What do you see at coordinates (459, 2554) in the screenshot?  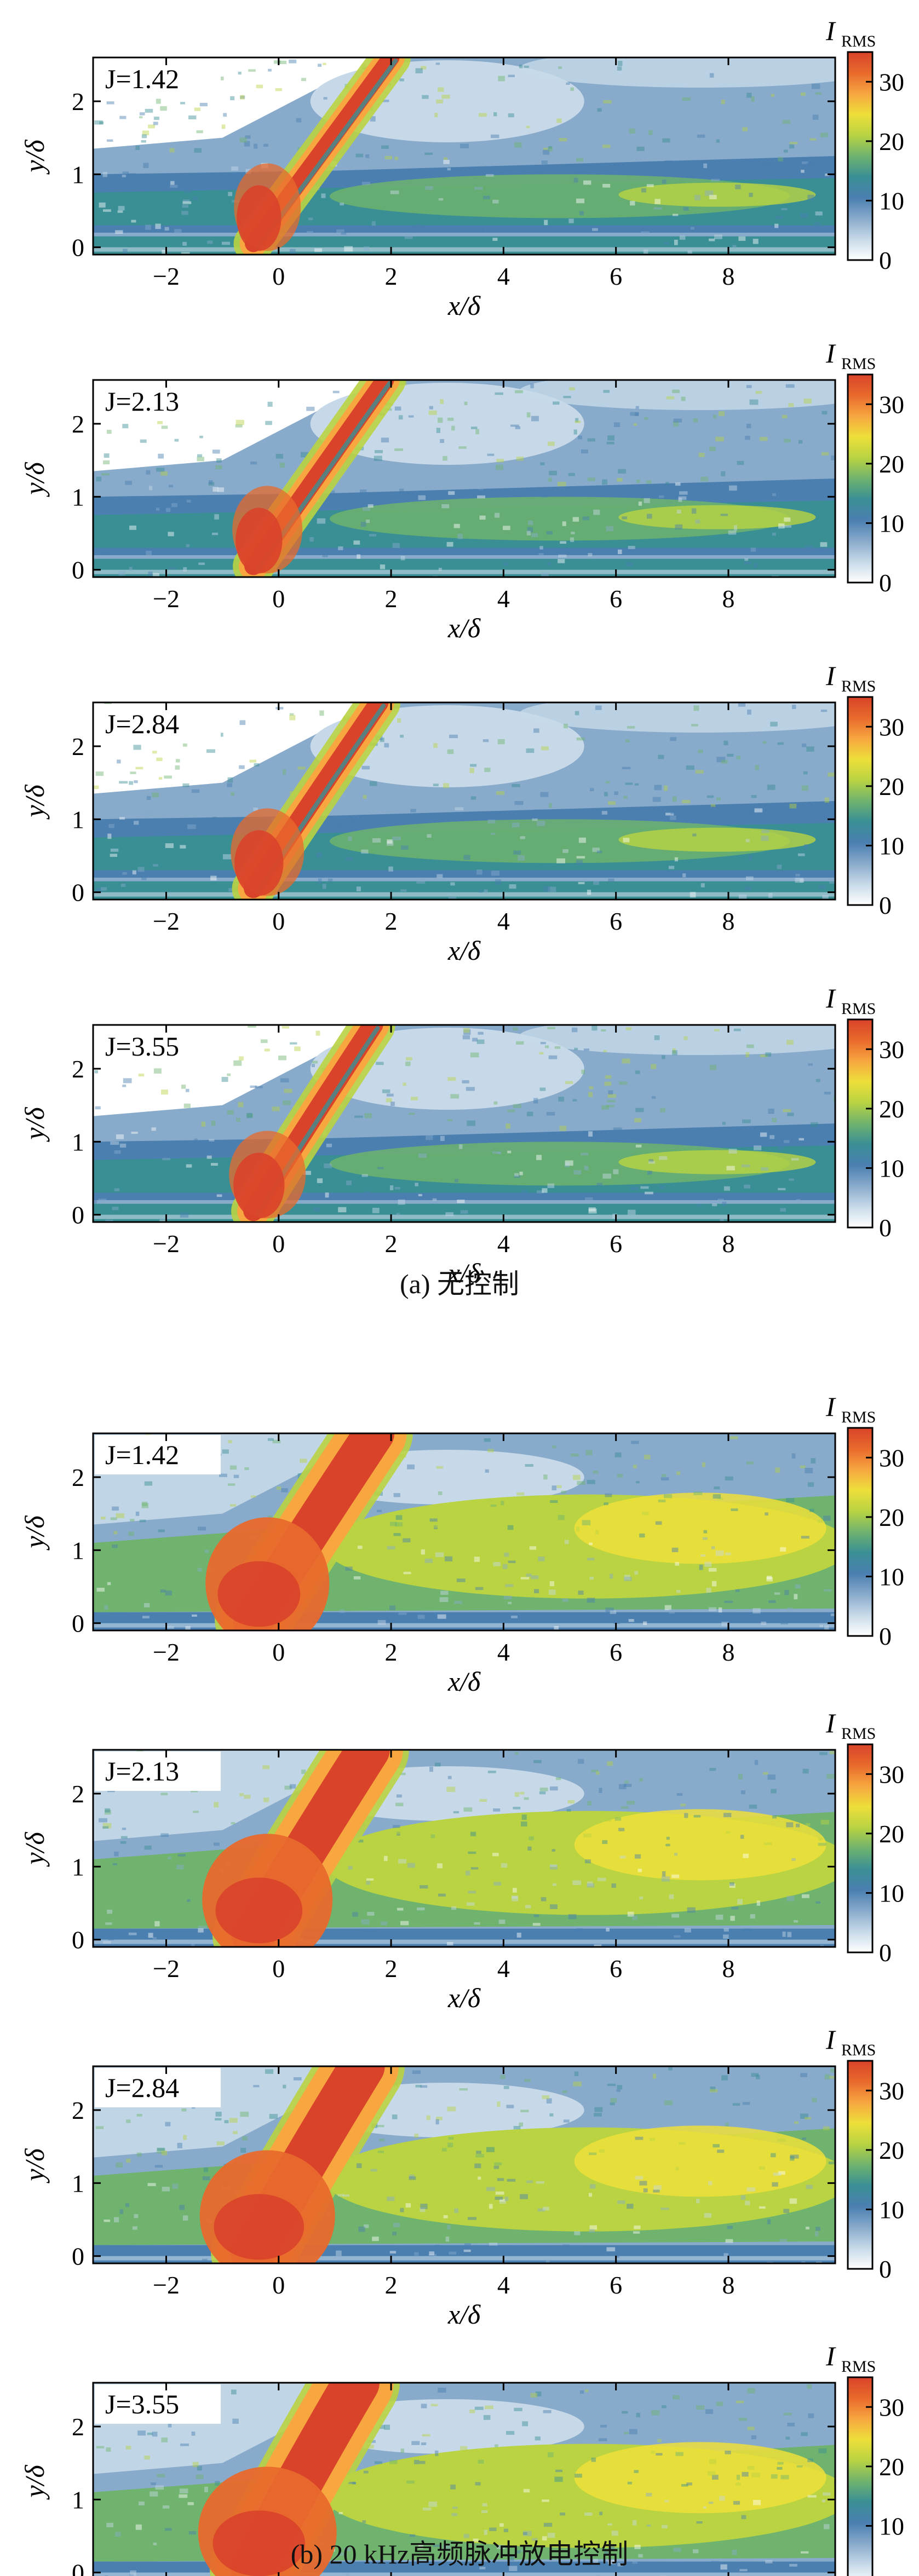 I see `caption-b: (b) 20 kHz高频脉冲放电控制` at bounding box center [459, 2554].